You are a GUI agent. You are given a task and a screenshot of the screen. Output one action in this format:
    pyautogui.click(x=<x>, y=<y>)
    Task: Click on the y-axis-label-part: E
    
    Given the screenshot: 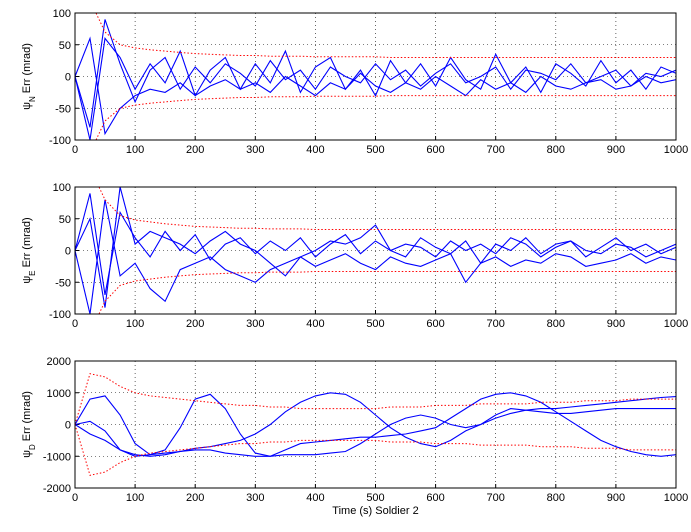 What is the action you would take?
    pyautogui.click(x=32, y=272)
    